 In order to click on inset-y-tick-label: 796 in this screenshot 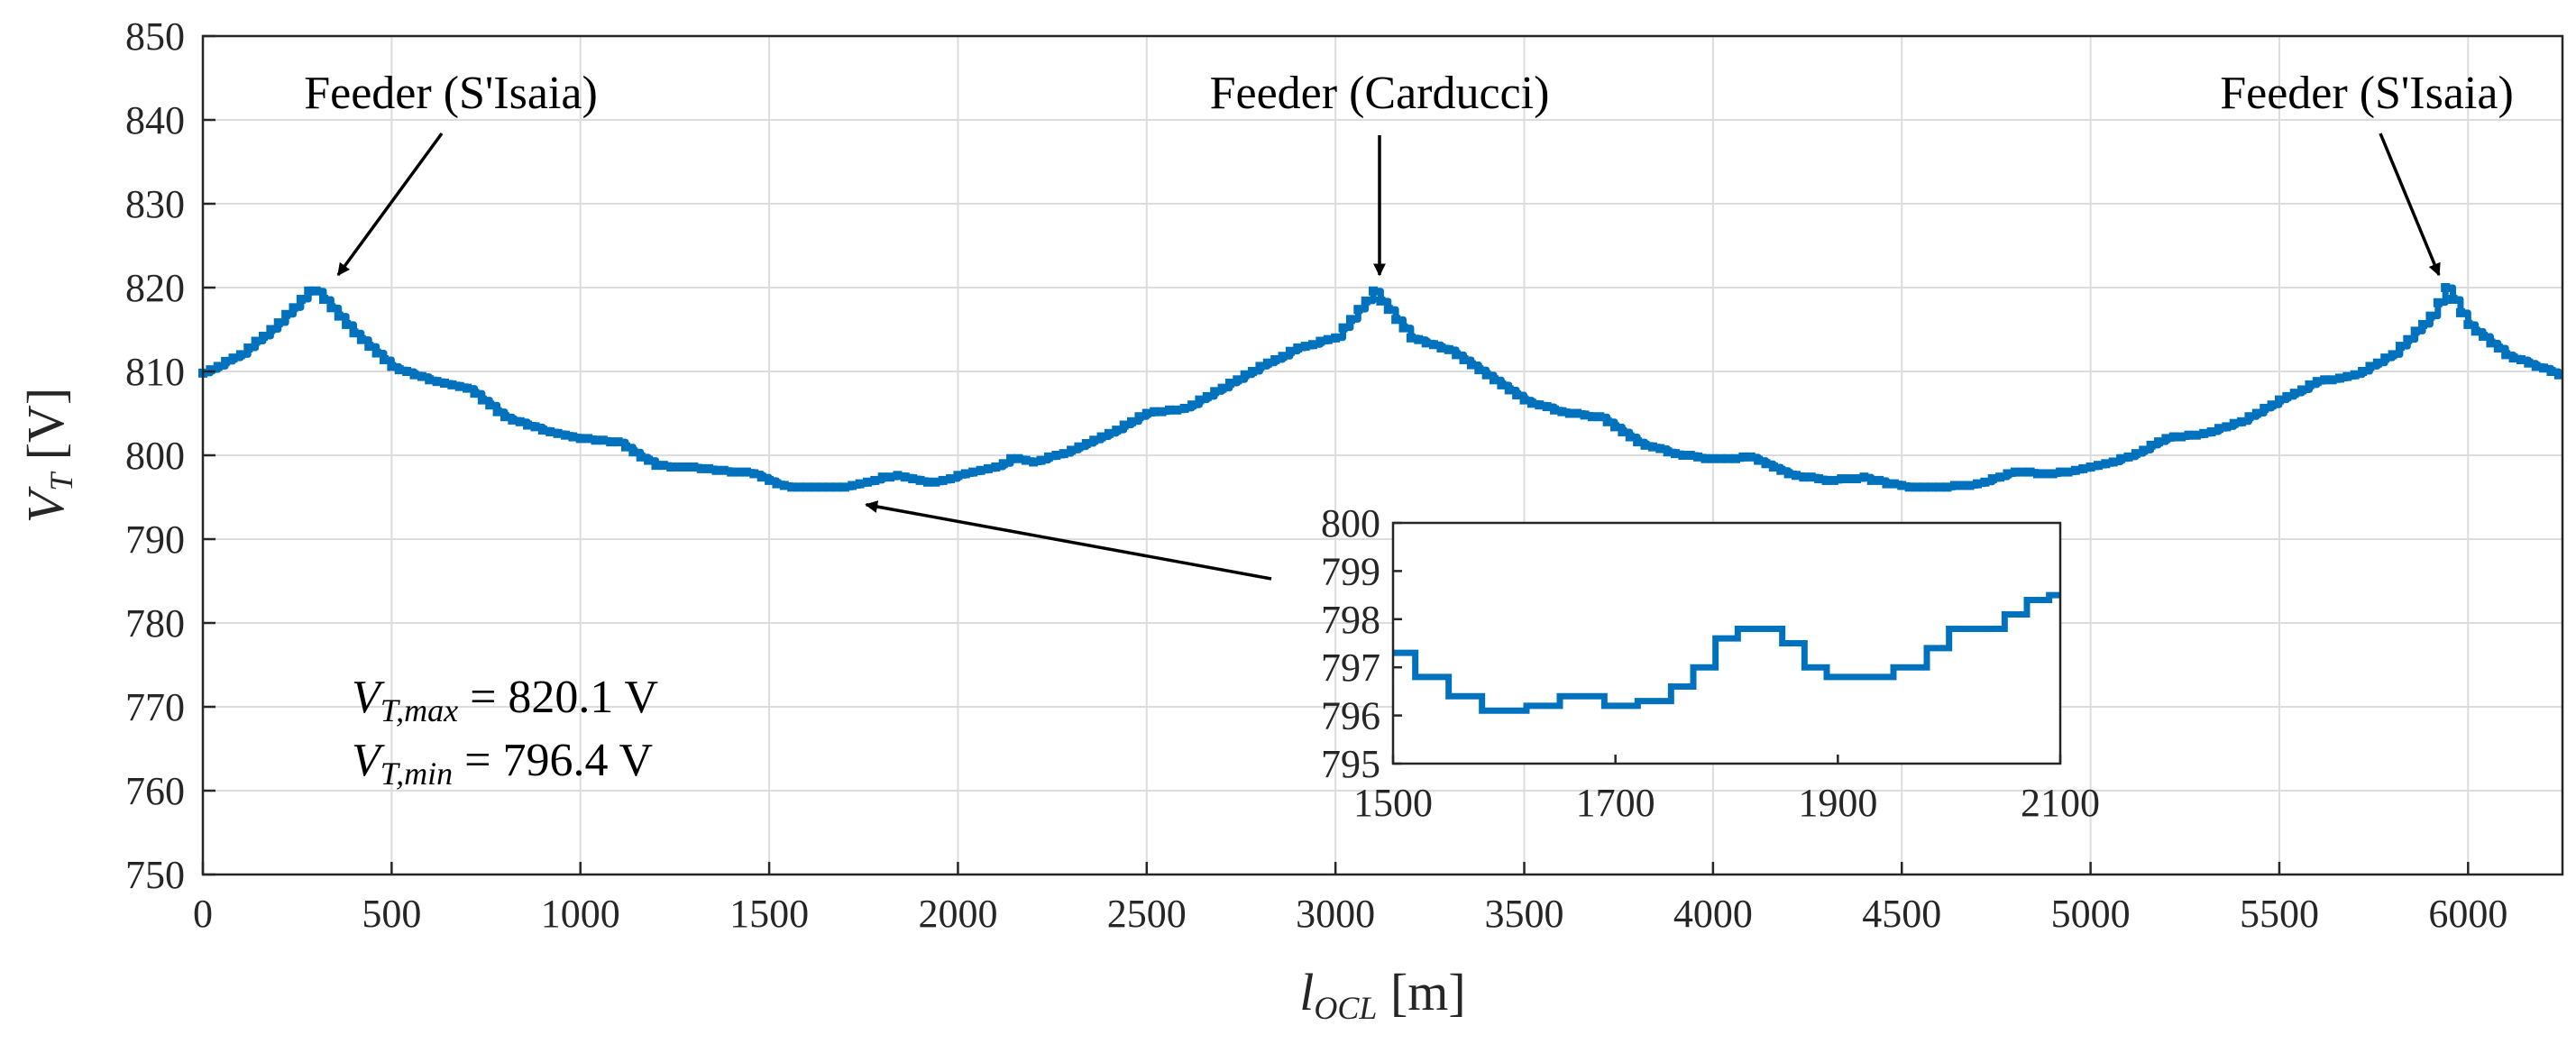, I will do `click(1350, 716)`.